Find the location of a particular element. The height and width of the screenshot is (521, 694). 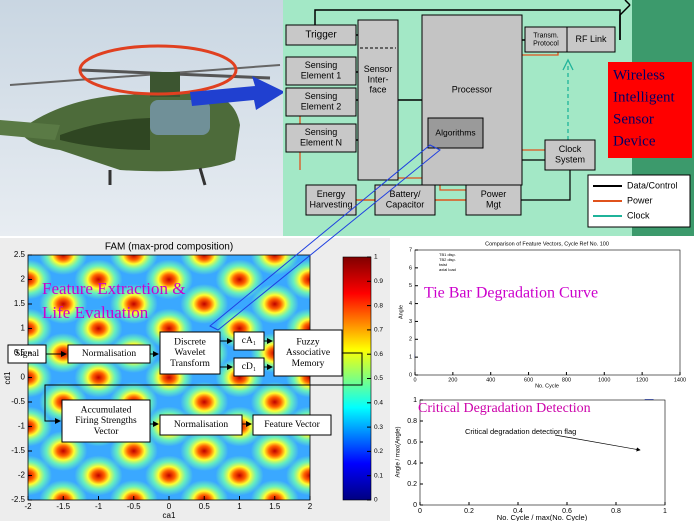

power-block is located at coordinates (493, 200).